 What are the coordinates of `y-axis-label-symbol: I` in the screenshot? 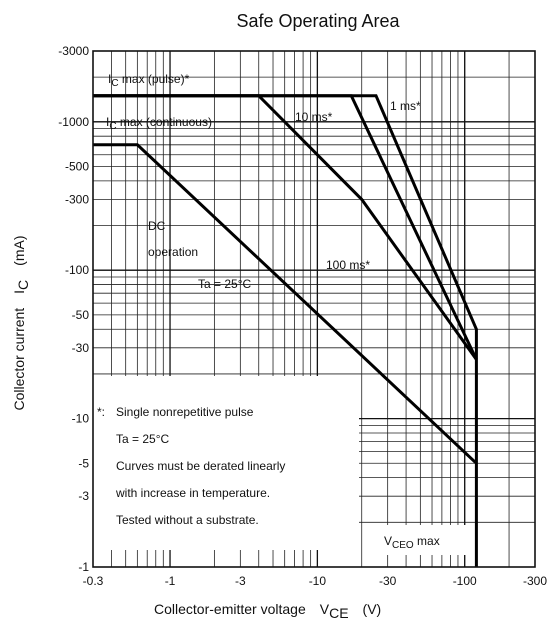 It's located at (19, 292).